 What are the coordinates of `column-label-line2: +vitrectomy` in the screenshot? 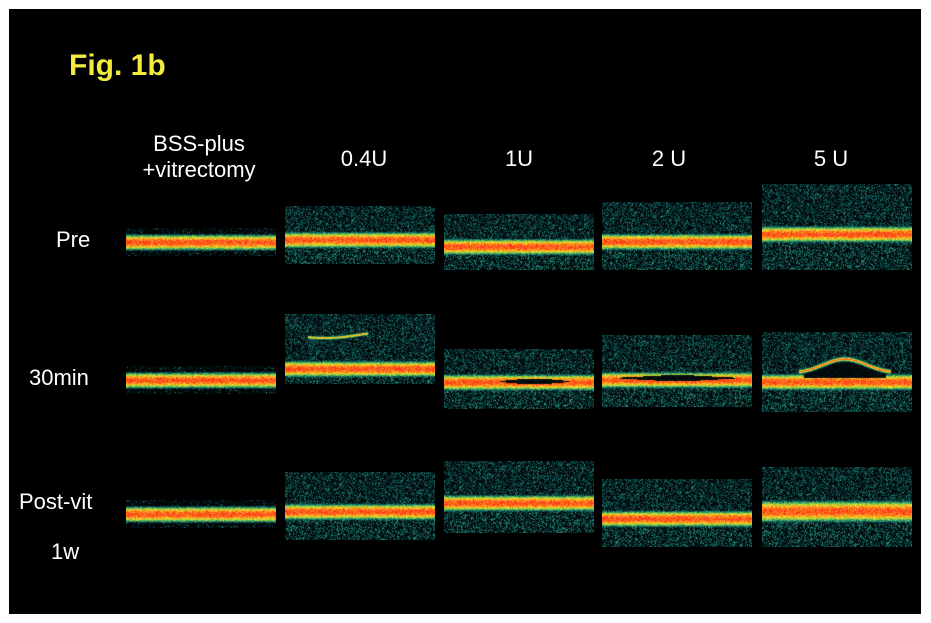 It's located at (199, 169).